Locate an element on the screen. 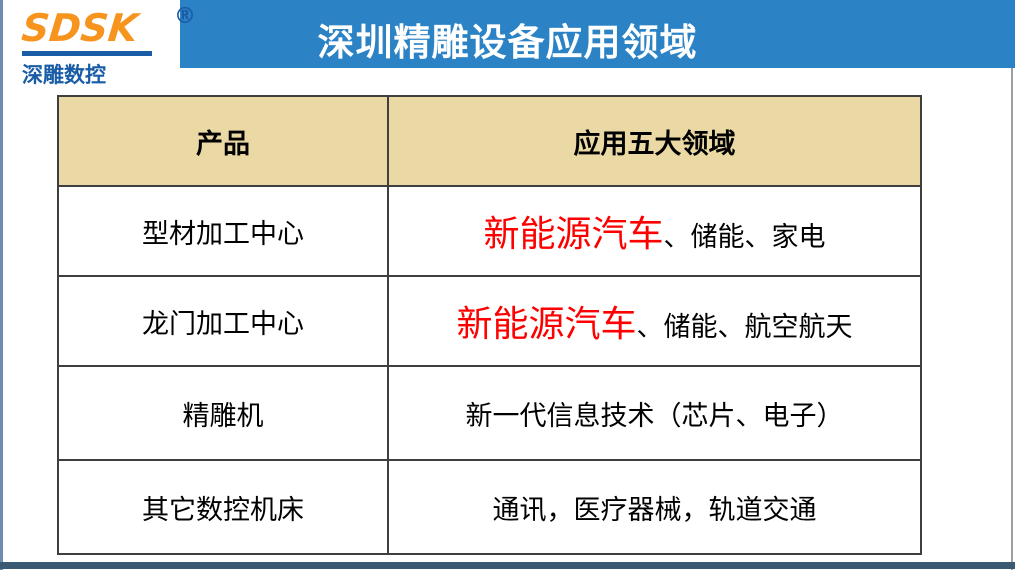 The width and height of the screenshot is (1015, 570). column-header-applications: 应用五大领域 is located at coordinates (654, 141).